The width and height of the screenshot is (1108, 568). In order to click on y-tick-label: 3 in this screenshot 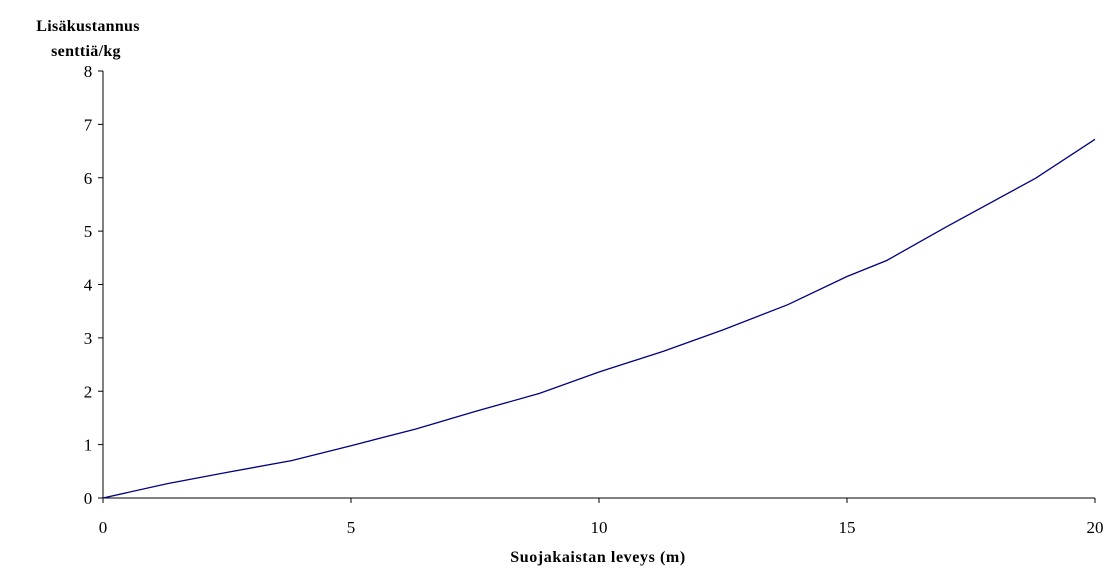, I will do `click(88, 338)`.